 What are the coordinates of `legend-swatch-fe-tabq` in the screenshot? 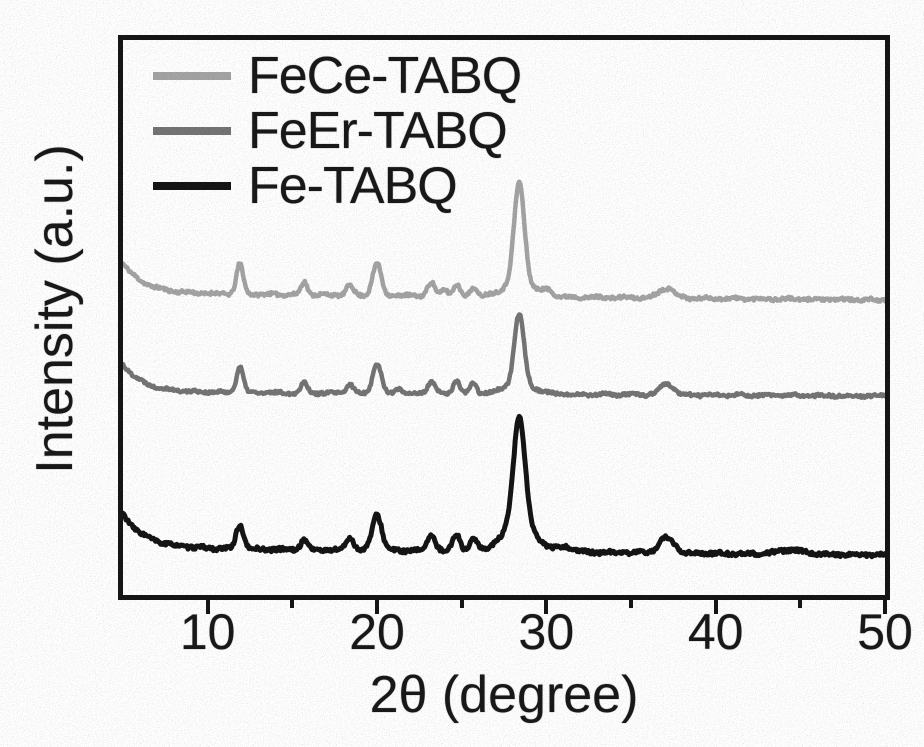 It's located at (192, 185).